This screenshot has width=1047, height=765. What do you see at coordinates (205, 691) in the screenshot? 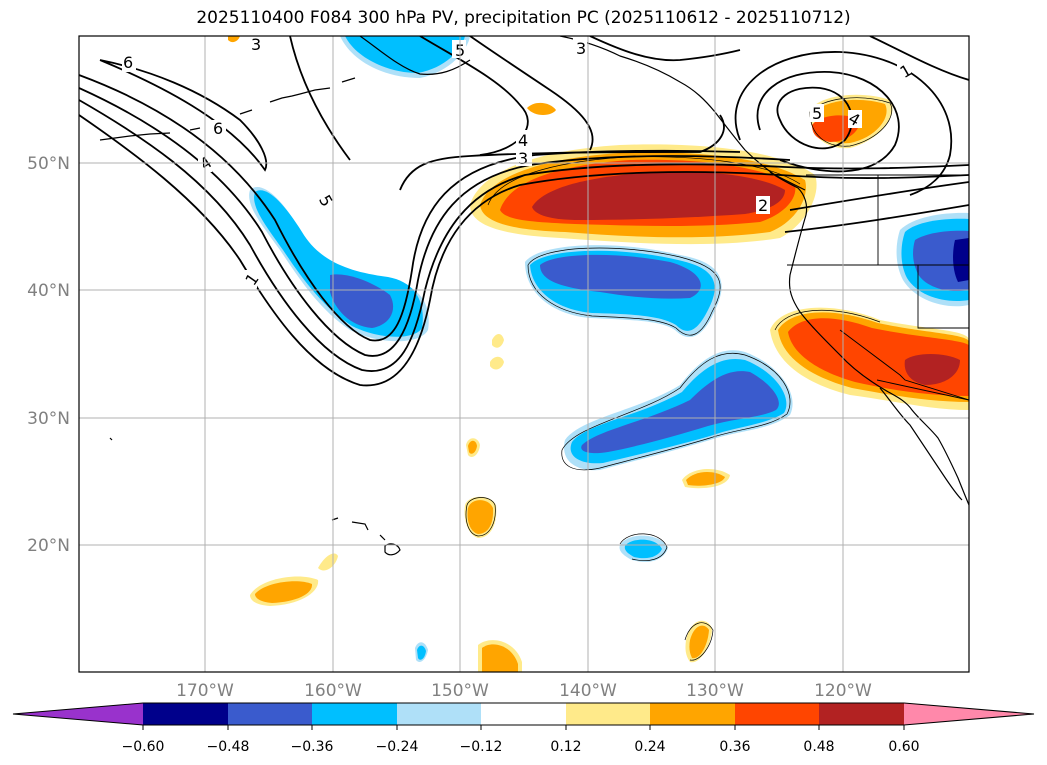
I see `lon-label-170w: 170°W` at bounding box center [205, 691].